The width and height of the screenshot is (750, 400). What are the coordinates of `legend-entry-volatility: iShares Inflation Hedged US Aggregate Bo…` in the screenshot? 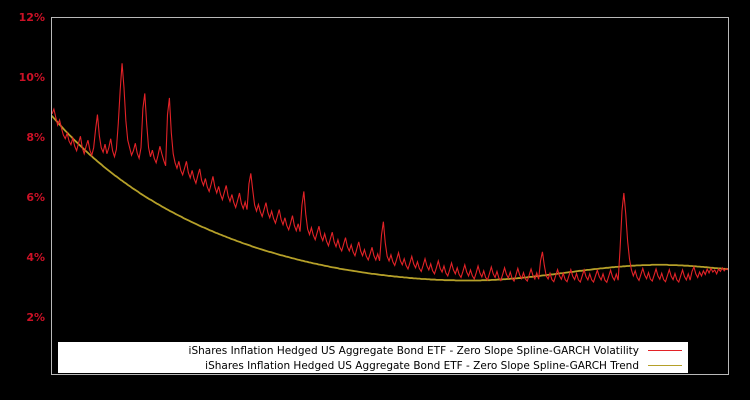 It's located at (373, 350).